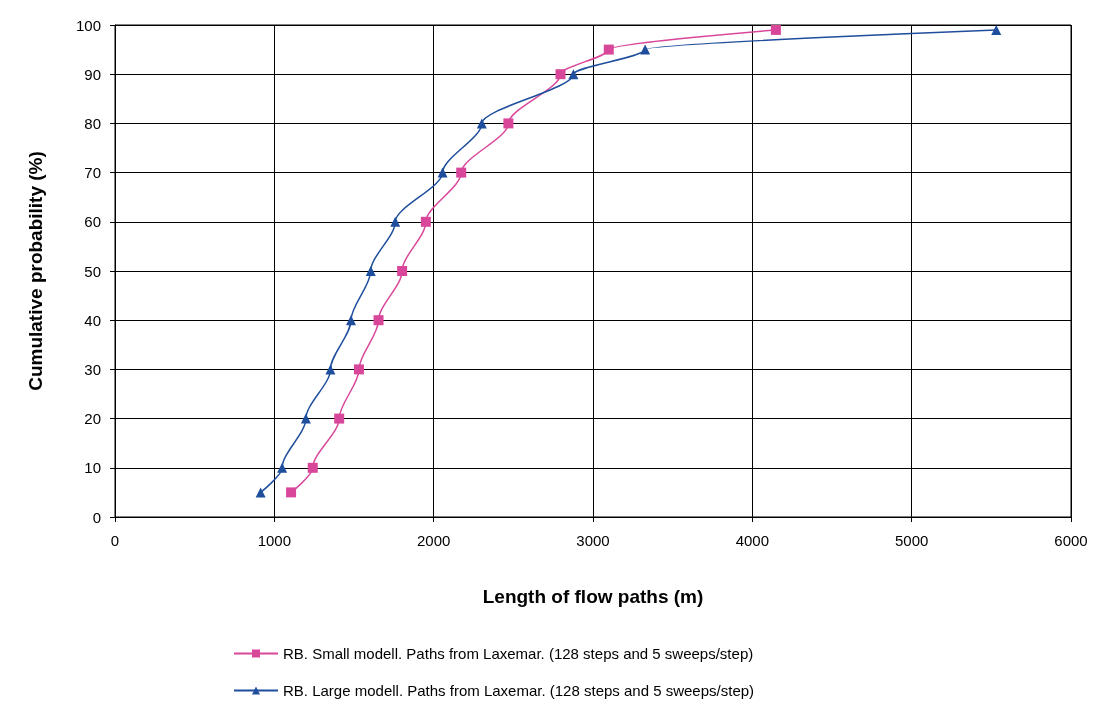  I want to click on x-tick-label: 4000, so click(752, 540).